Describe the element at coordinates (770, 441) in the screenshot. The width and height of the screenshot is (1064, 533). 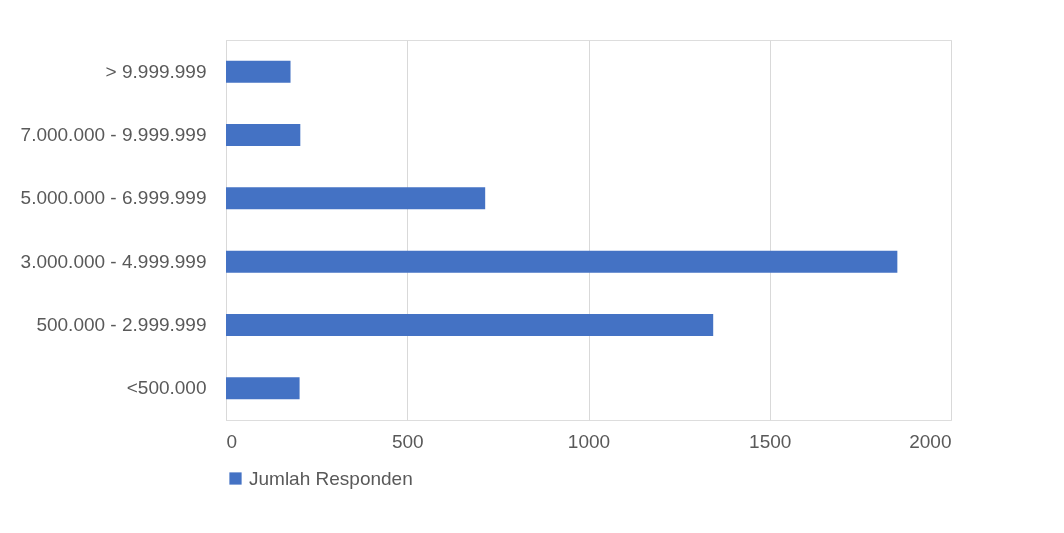
I see `x-tick-label: 1500` at that location.